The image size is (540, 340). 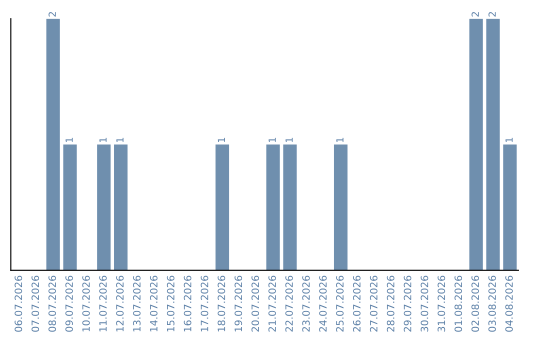 What do you see at coordinates (408, 304) in the screenshot?
I see `x-tick-label: 29.07.2026` at bounding box center [408, 304].